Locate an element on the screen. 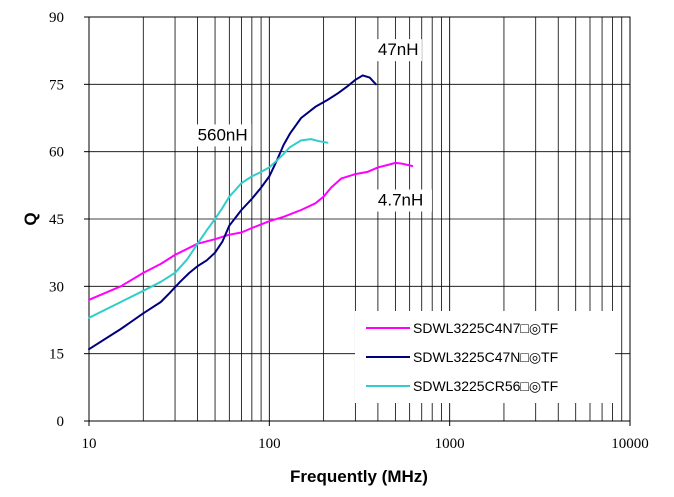 The width and height of the screenshot is (674, 497). legend-entry: SDWL3225CR56□◎TF is located at coordinates (485, 386).